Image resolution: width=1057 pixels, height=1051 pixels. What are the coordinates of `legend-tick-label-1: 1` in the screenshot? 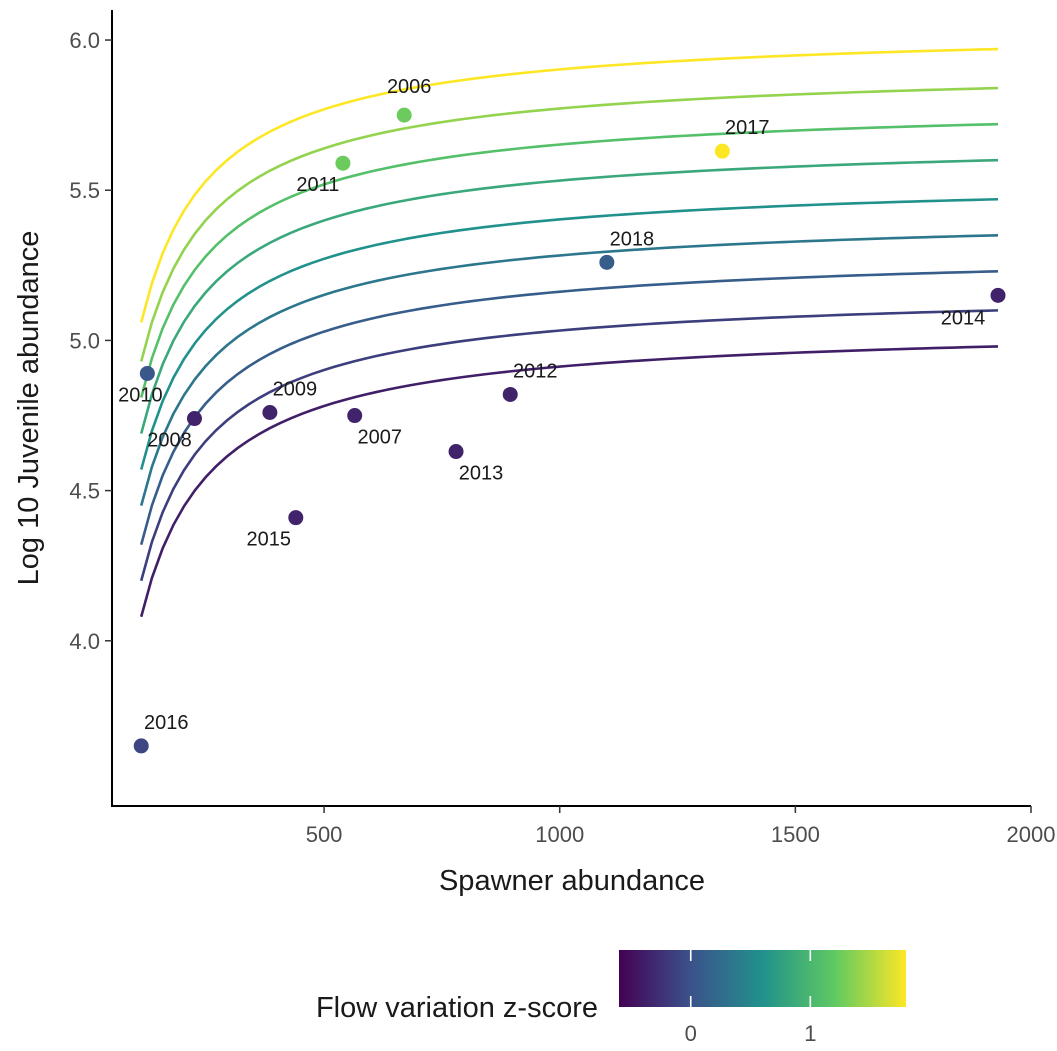 It's located at (810, 1033).